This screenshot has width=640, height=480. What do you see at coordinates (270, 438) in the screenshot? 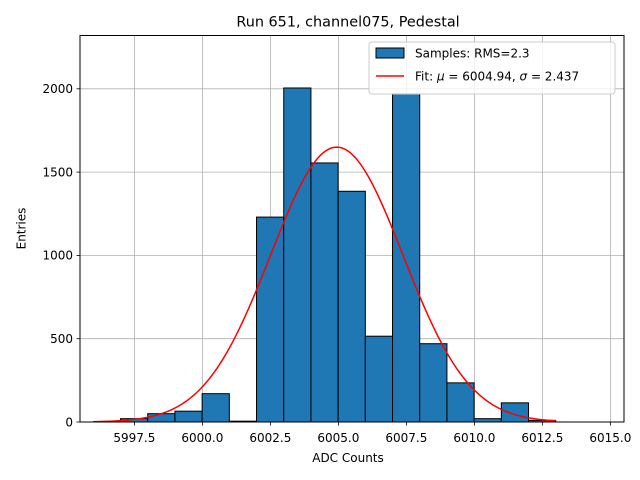
I see `x-tick-label: 6002.5` at bounding box center [270, 438].